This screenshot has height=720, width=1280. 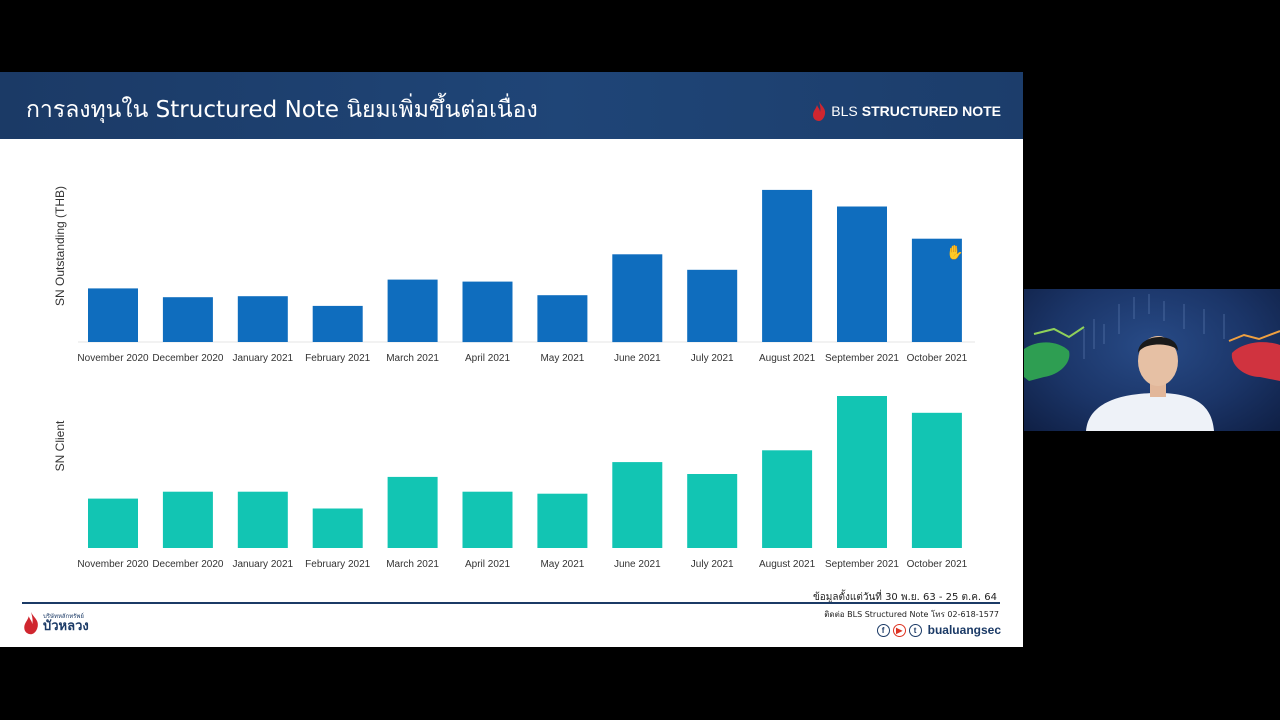 I want to click on x-tick-label-outstanding-1: December 2020, so click(x=188, y=358).